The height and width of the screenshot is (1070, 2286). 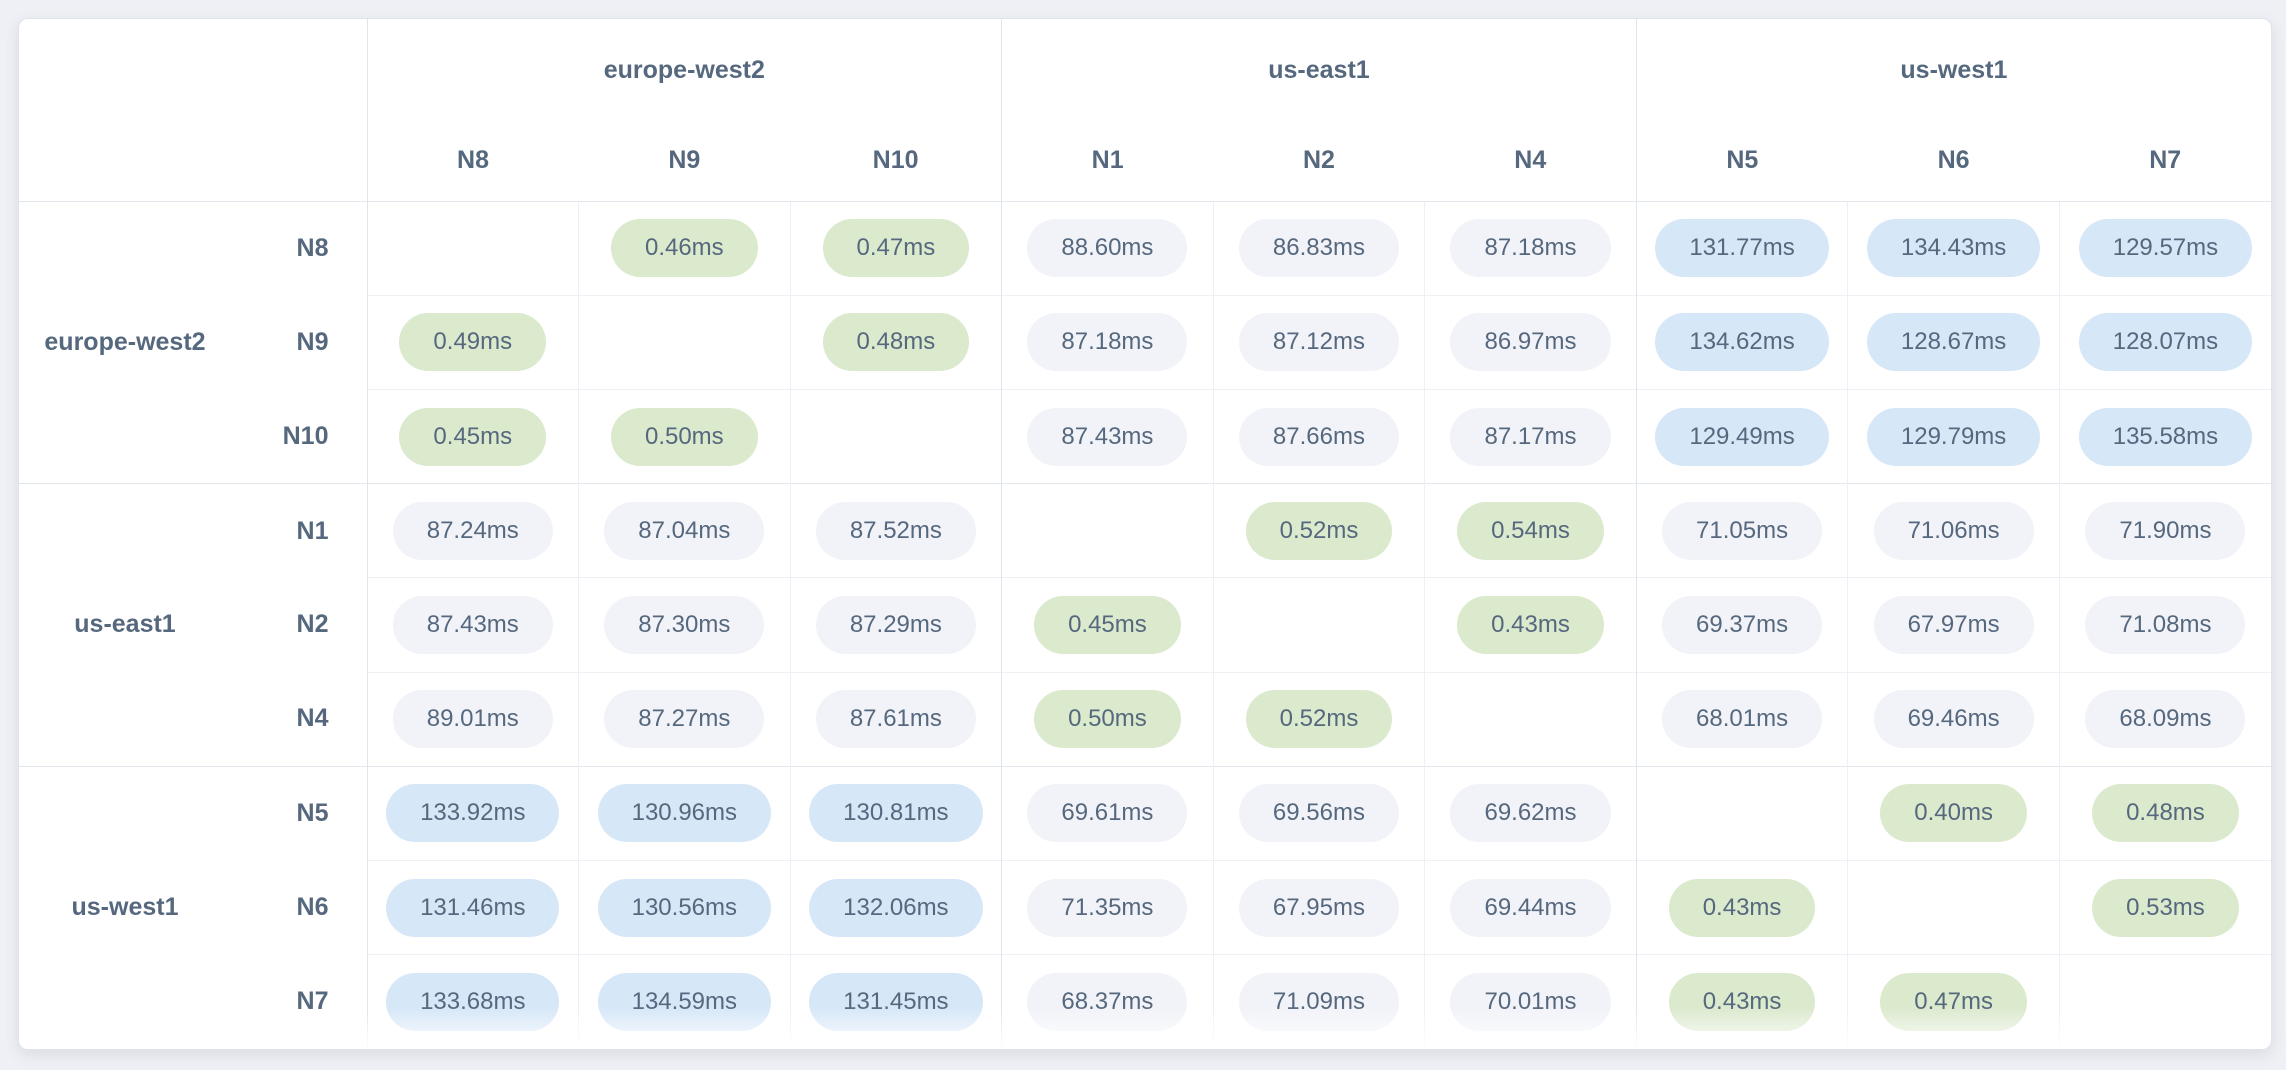 I want to click on latency-cell-N1-N2: 0.52ms, so click(x=1318, y=530).